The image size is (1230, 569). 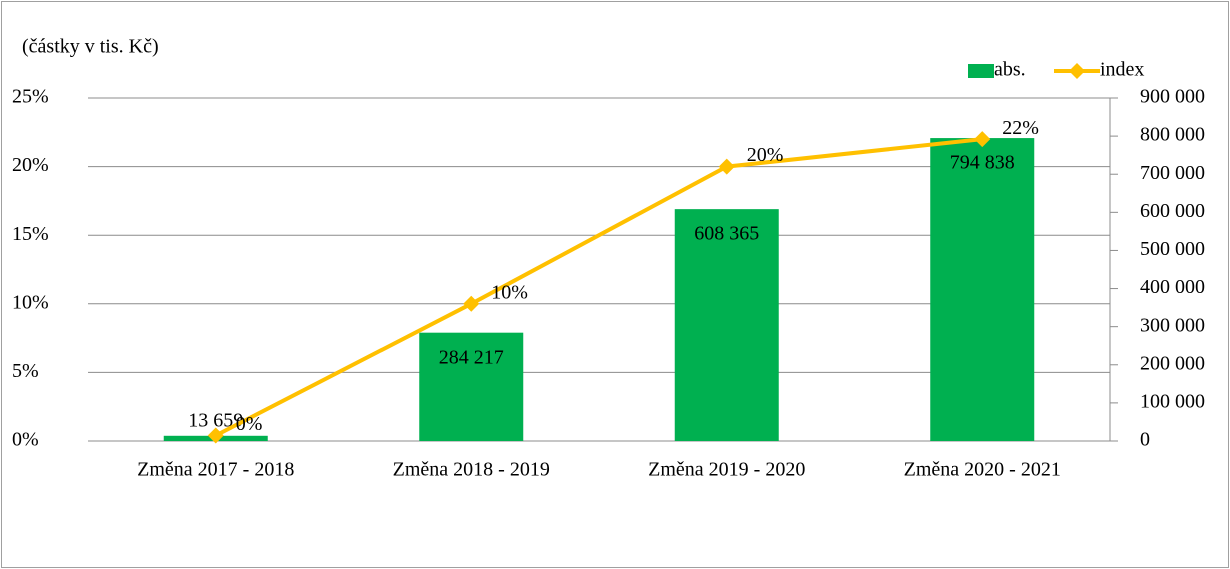 I want to click on line-value-label: 10%, so click(x=509, y=292).